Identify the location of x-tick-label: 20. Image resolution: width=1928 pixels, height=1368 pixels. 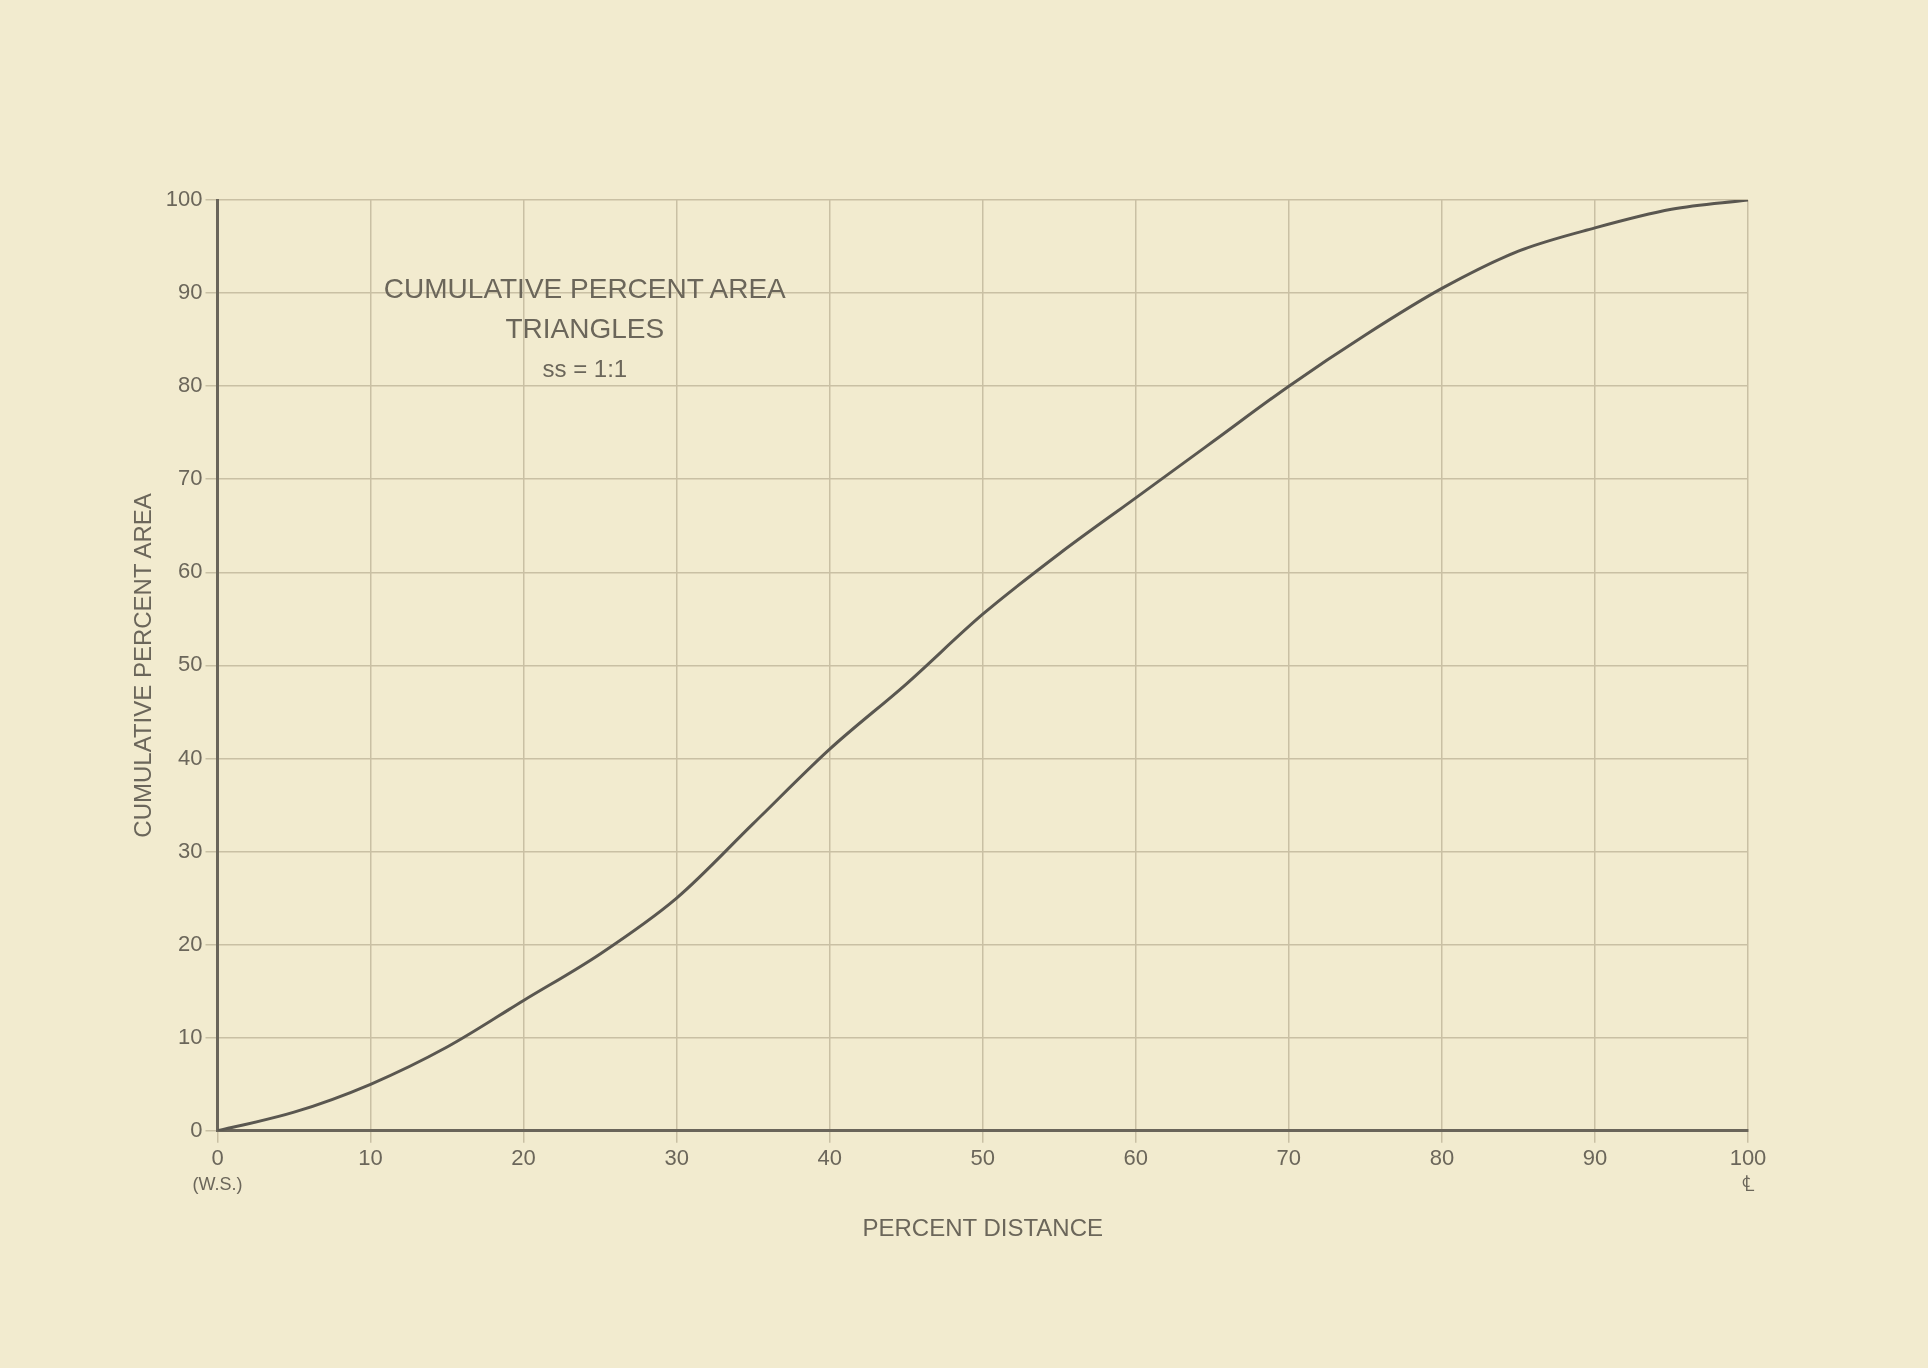
(523, 1158).